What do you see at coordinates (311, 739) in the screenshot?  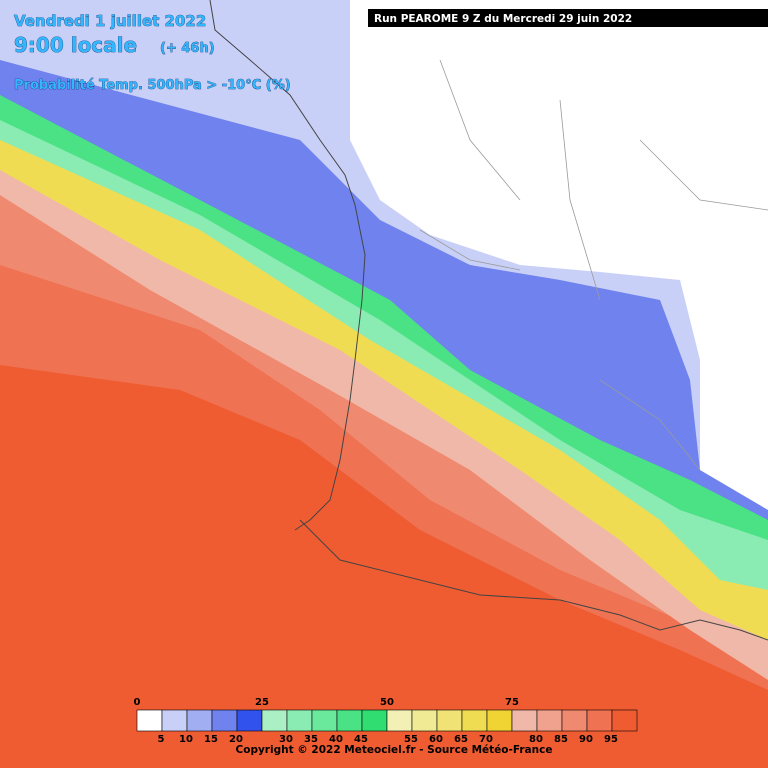 I see `legend-label: 35` at bounding box center [311, 739].